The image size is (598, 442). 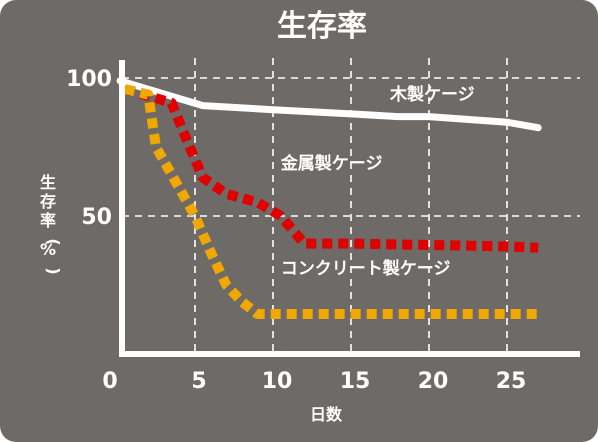 What do you see at coordinates (355, 381) in the screenshot?
I see `x-tick-label-15: 15` at bounding box center [355, 381].